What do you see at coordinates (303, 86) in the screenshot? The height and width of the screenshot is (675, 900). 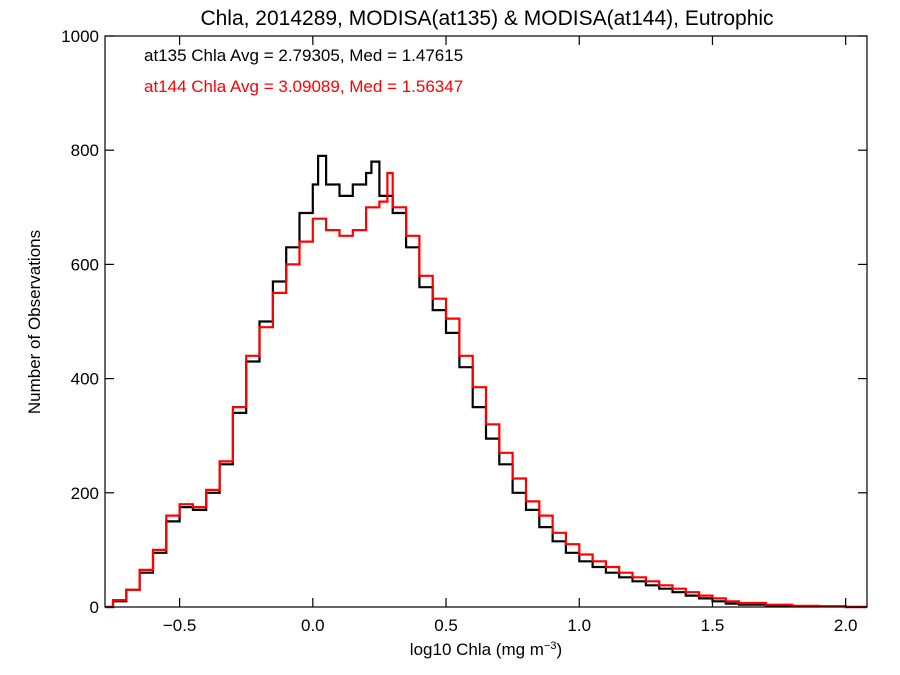 I see `annotation-at144: at144 Chla Avg = 3.09089, Med = 1.56347` at bounding box center [303, 86].